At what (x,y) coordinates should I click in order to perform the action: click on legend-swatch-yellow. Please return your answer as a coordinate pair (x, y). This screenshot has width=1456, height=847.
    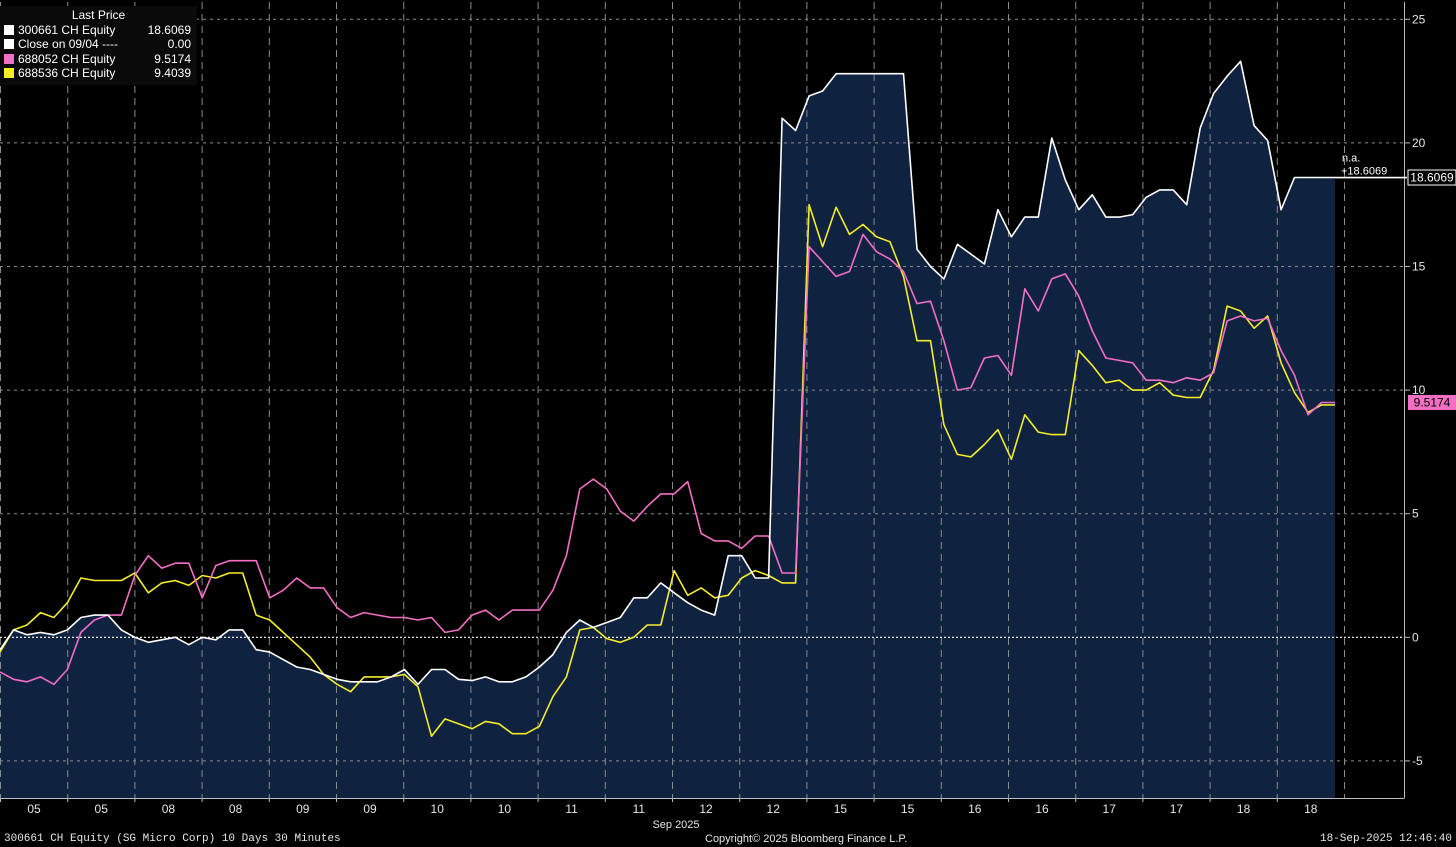
    Looking at the image, I should click on (9, 73).